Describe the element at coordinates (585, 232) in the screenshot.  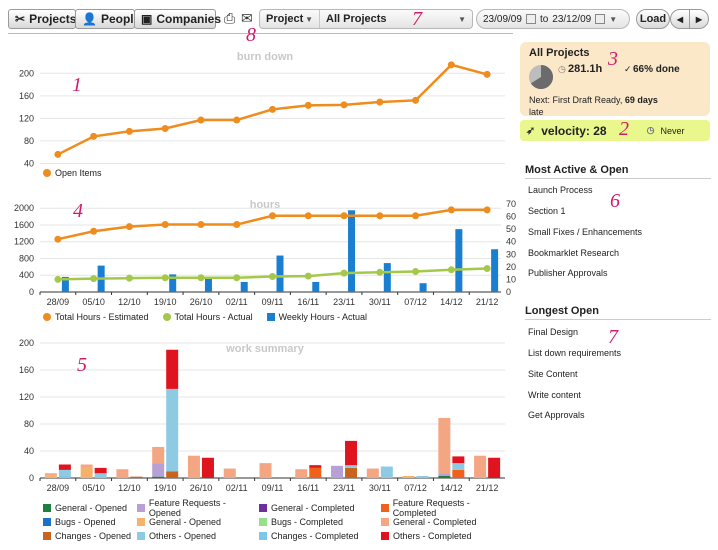
I see `most-active-item: Small Fixes / Enhancements` at that location.